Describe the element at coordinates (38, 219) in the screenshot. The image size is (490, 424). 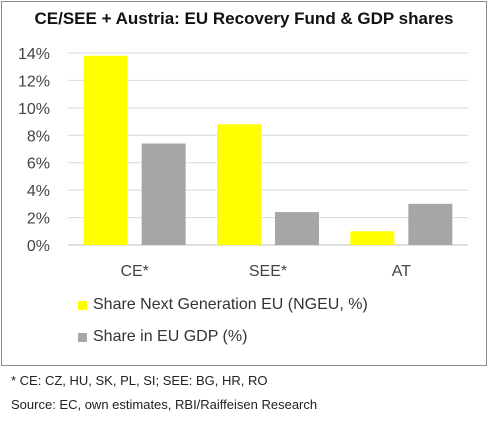
I see `y-tick-label: 2%` at that location.